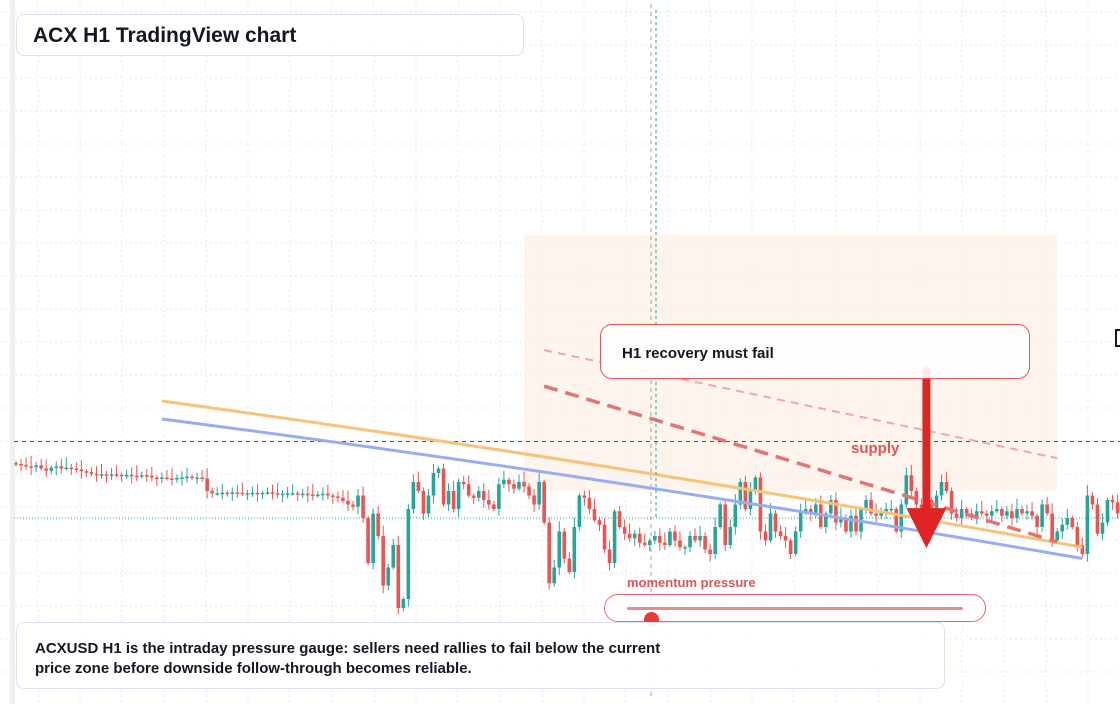 This screenshot has height=704, width=1120. Describe the element at coordinates (926, 528) in the screenshot. I see `arrow-head` at that location.